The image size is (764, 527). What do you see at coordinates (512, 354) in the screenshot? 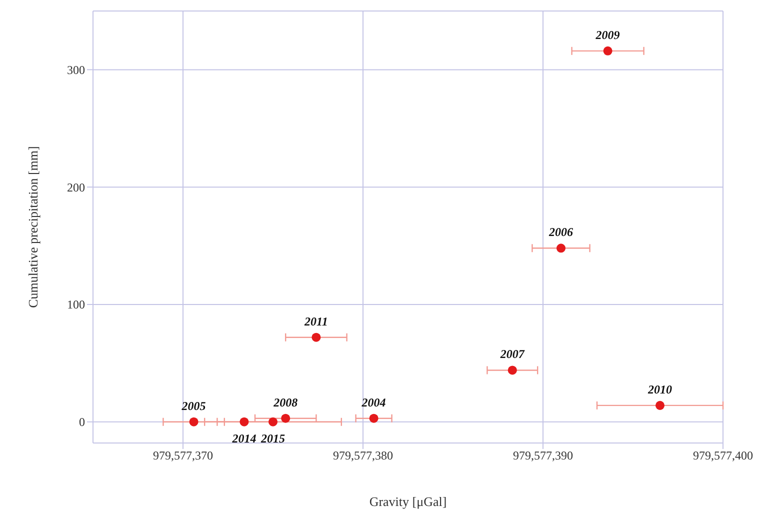
I see `annotation: 2007` at bounding box center [512, 354].